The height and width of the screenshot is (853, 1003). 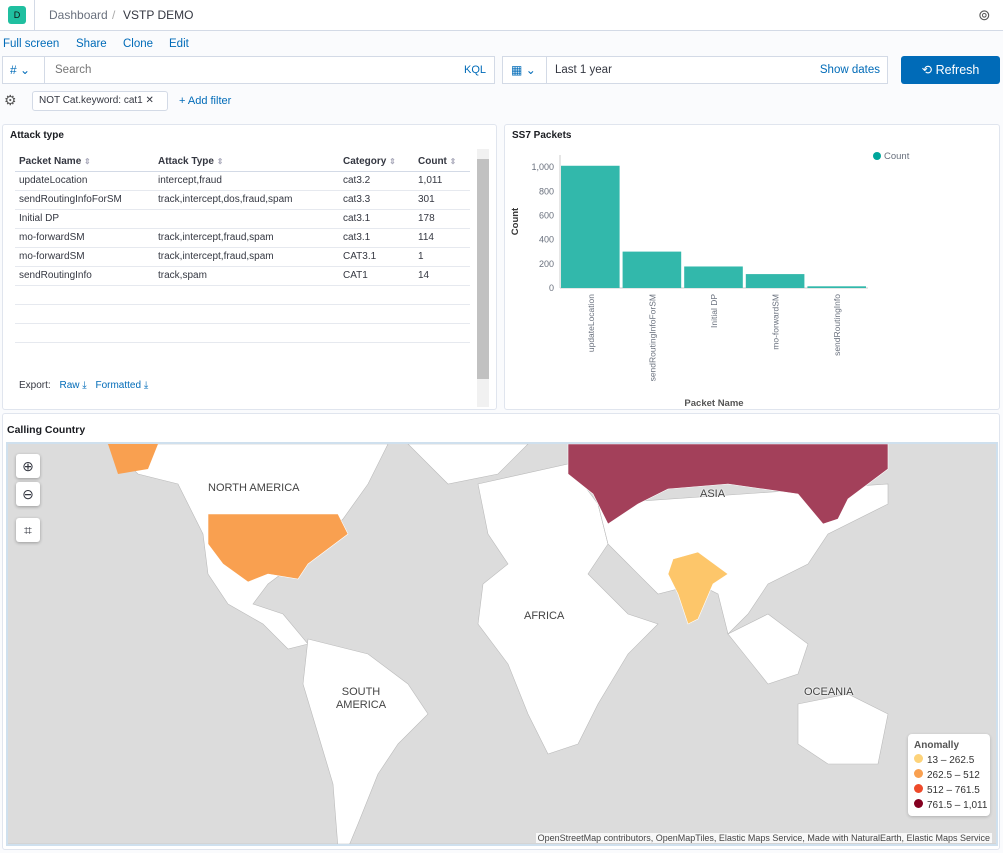 I want to click on legend-item: 512 – 761.5, so click(x=949, y=790).